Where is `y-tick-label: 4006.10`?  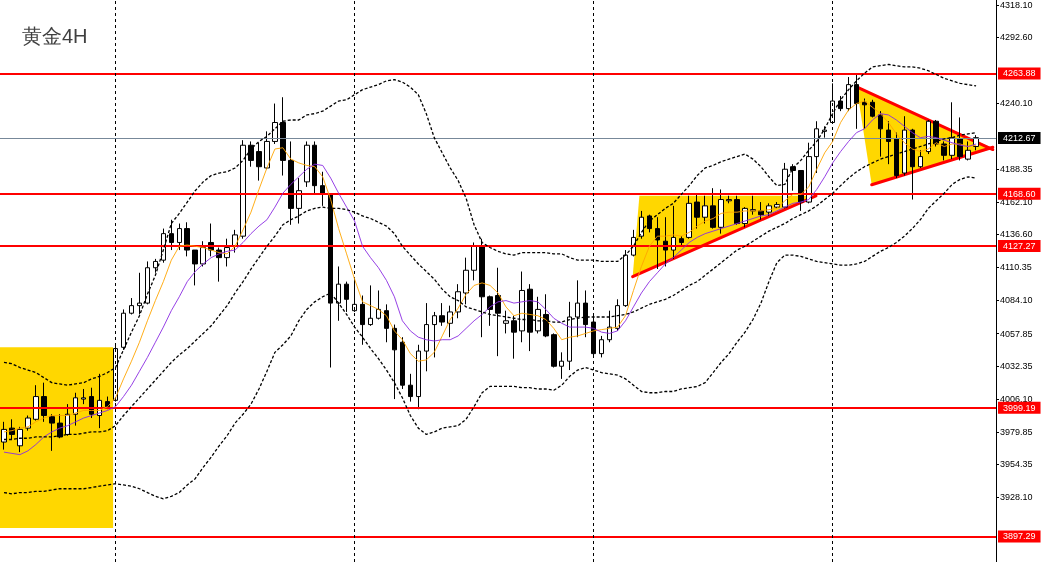
y-tick-label: 4006.10 is located at coordinates (1016, 398).